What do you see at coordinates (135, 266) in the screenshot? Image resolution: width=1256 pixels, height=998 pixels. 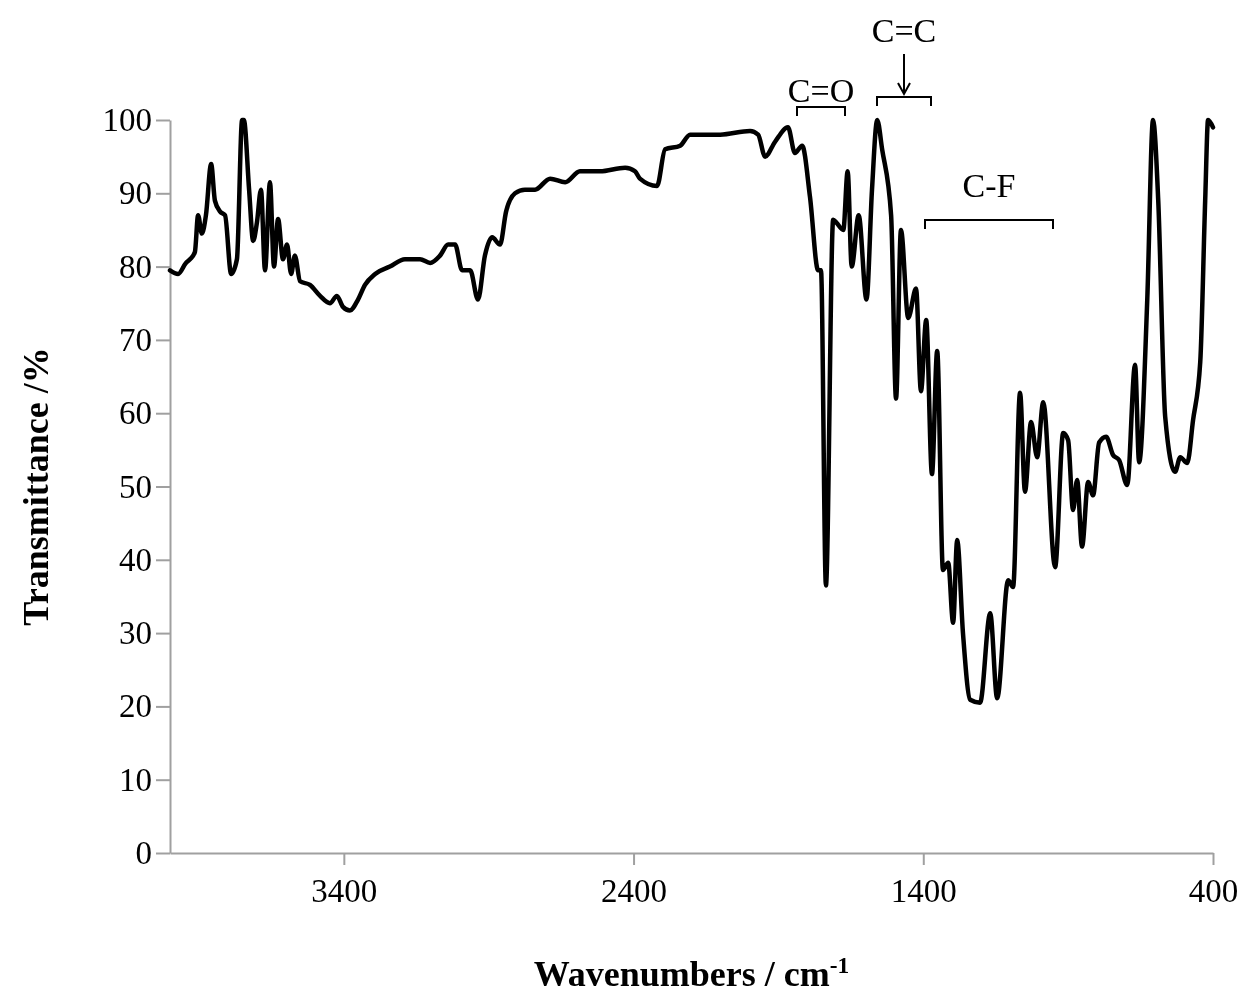 I see `y-tick-label: 80` at bounding box center [135, 266].